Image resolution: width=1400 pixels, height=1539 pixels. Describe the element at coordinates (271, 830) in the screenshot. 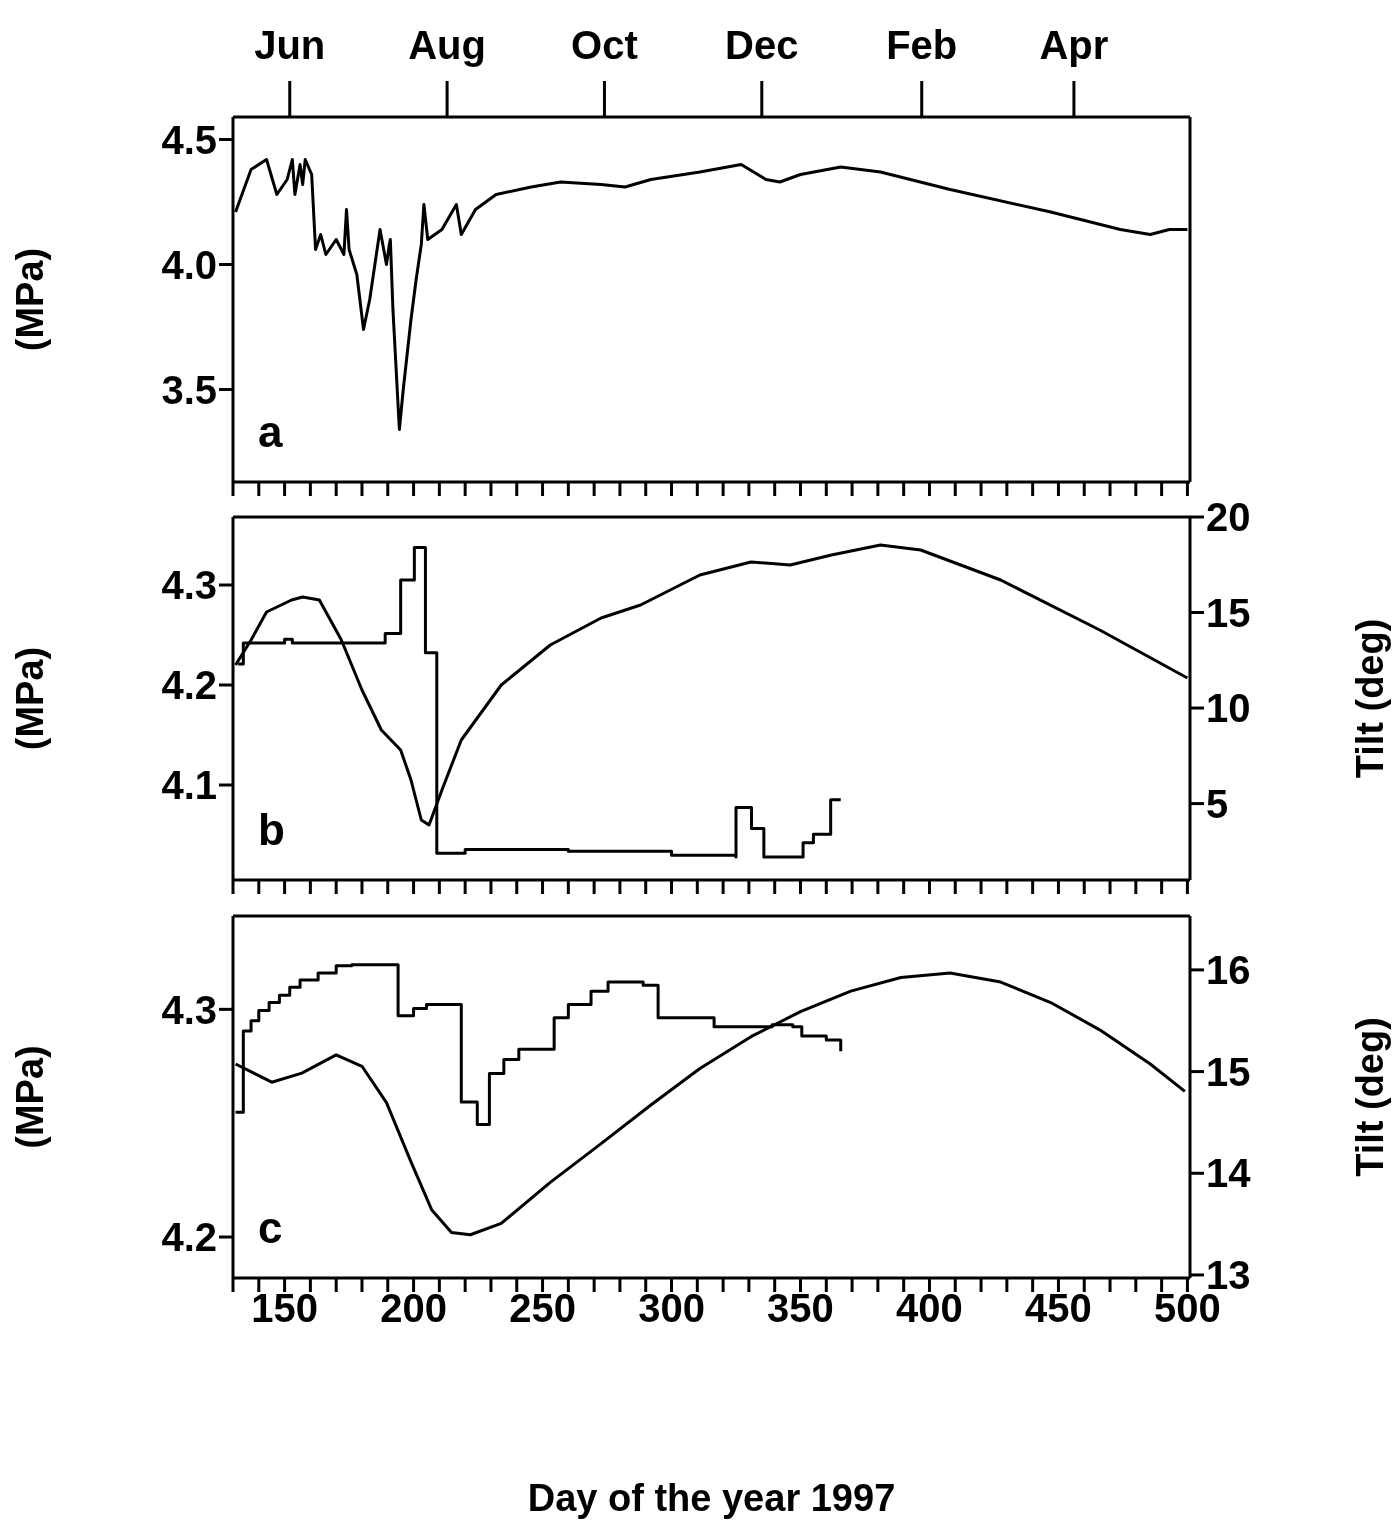

I see `annotation: b` at that location.